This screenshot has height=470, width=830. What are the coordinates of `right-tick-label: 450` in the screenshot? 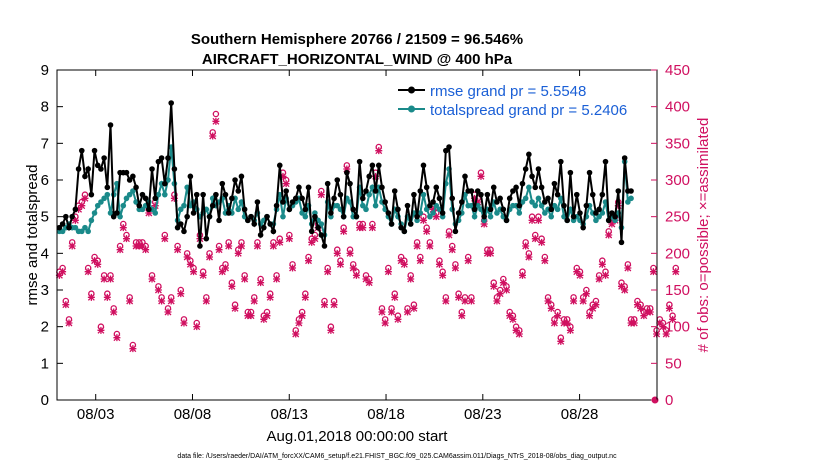 It's located at (677, 70).